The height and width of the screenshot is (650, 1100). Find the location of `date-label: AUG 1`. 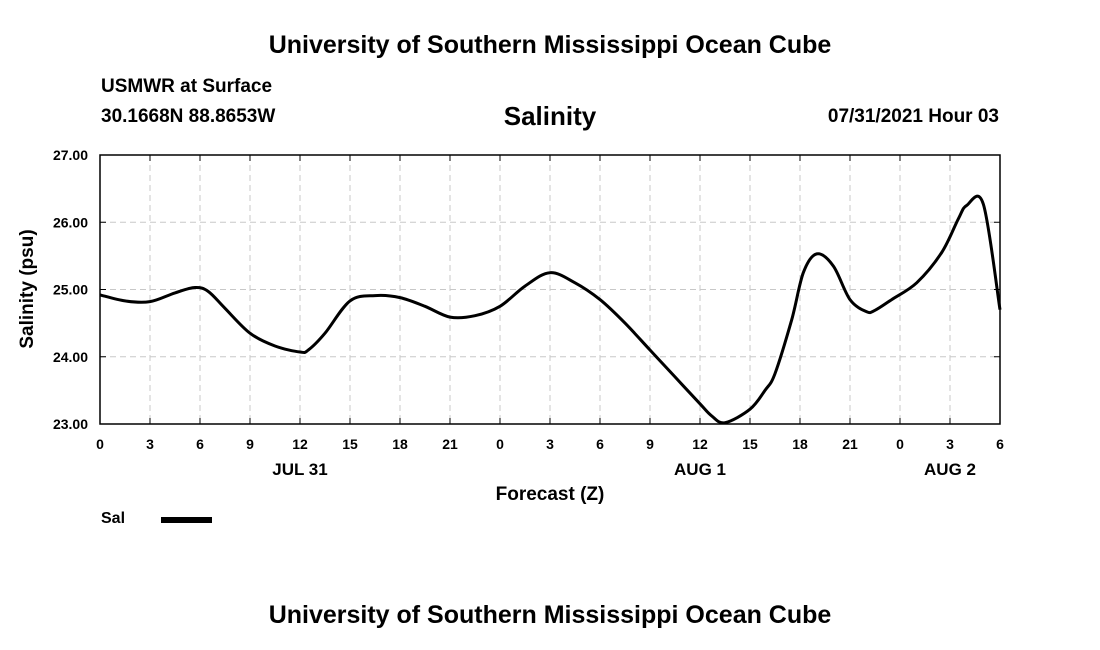

date-label: AUG 1 is located at coordinates (700, 469).